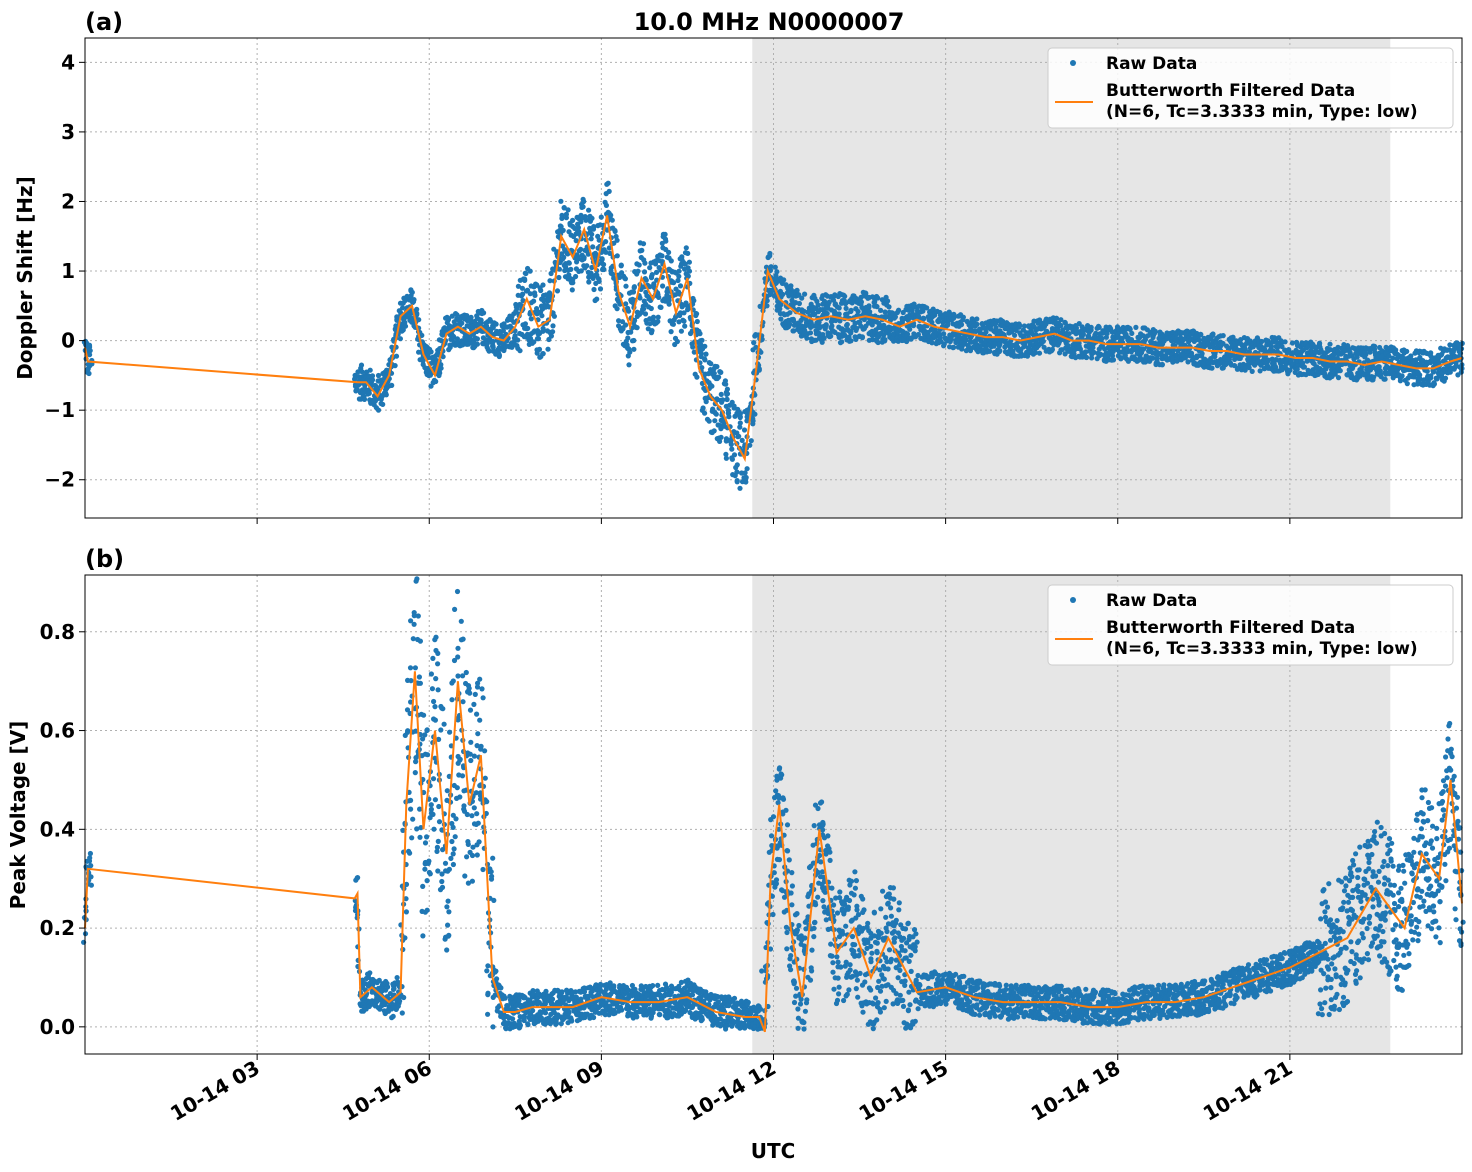 This screenshot has width=1472, height=1172. What do you see at coordinates (769, 22) in the screenshot?
I see `figure-title: 10.0 MHz N0000007` at bounding box center [769, 22].